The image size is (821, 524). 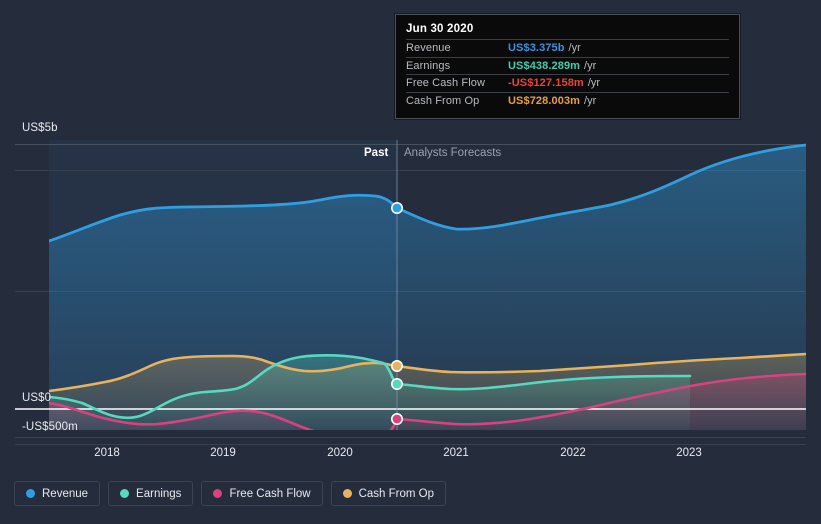 What do you see at coordinates (125, 493) in the screenshot?
I see `legend-dot-earnings-icon` at bounding box center [125, 493].